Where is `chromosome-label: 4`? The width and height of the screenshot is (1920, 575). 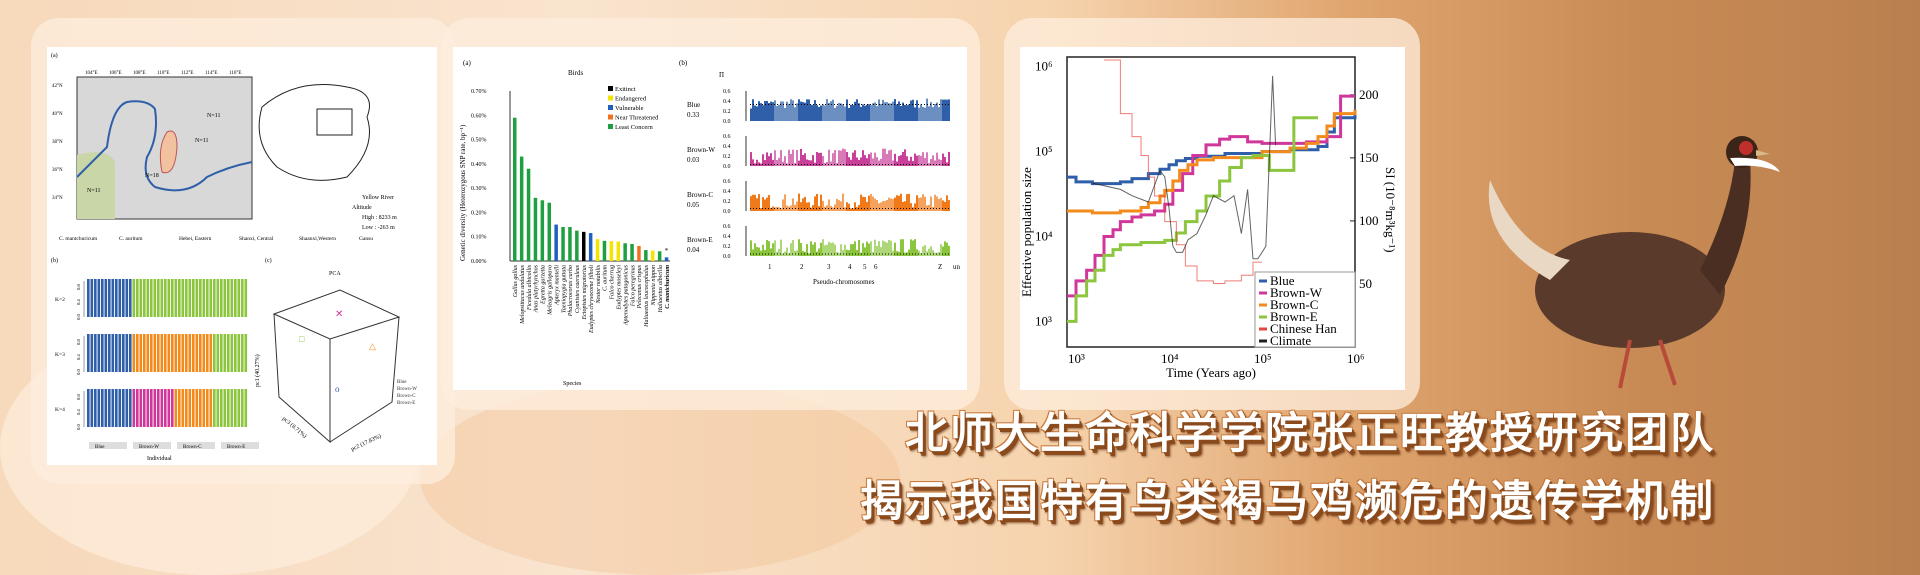
chromosome-label: 4 is located at coordinates (850, 267).